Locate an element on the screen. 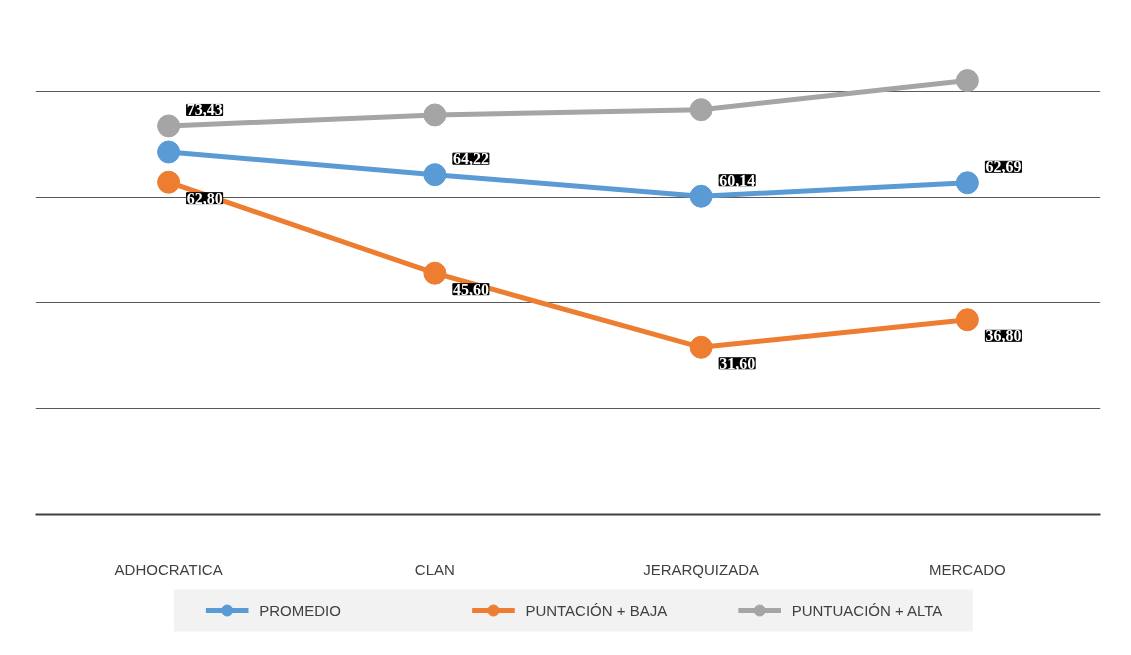 The width and height of the screenshot is (1131, 655). x-tick-label: CLAN is located at coordinates (434, 569).